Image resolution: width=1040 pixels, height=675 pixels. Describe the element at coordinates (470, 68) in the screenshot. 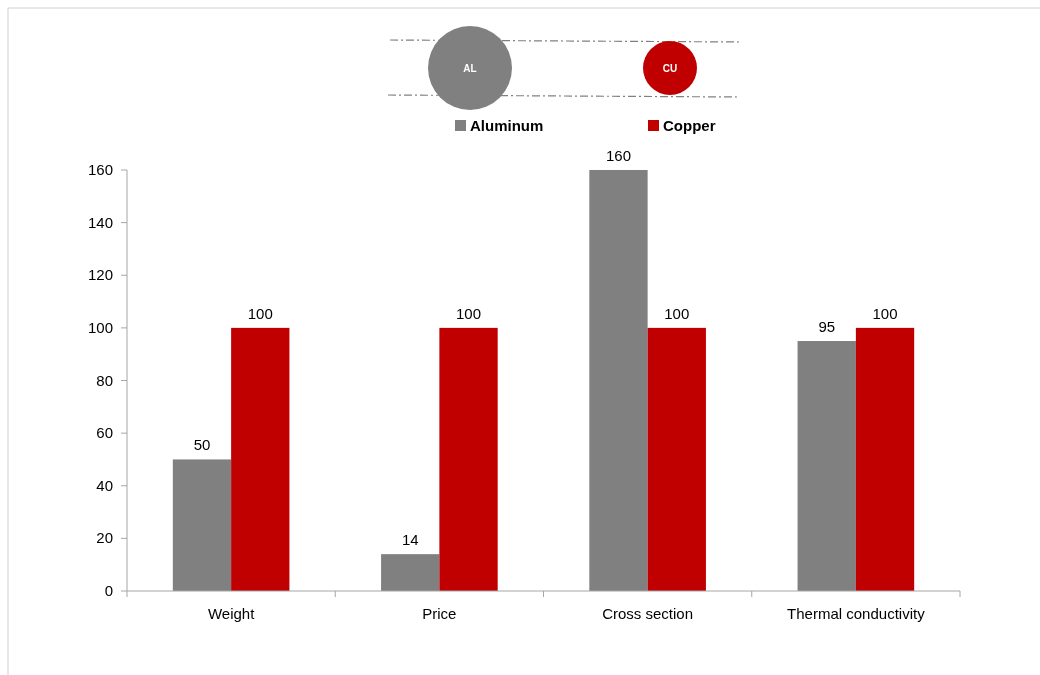

I see `text: AL` at that location.